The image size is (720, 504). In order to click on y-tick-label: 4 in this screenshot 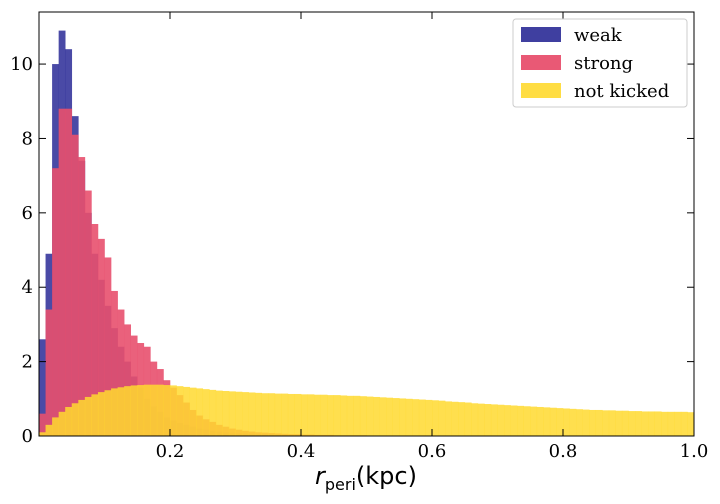, I will do `click(27, 287)`.